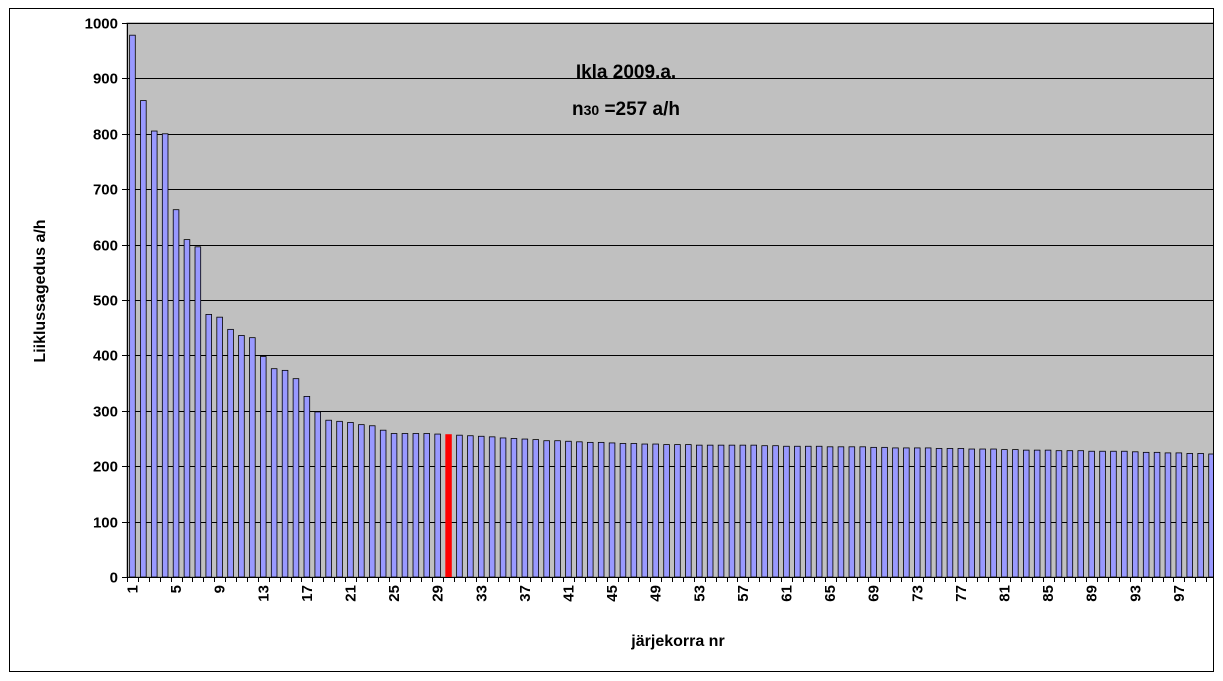  Describe the element at coordinates (1135, 593) in the screenshot. I see `x-tick-label: 93` at that location.